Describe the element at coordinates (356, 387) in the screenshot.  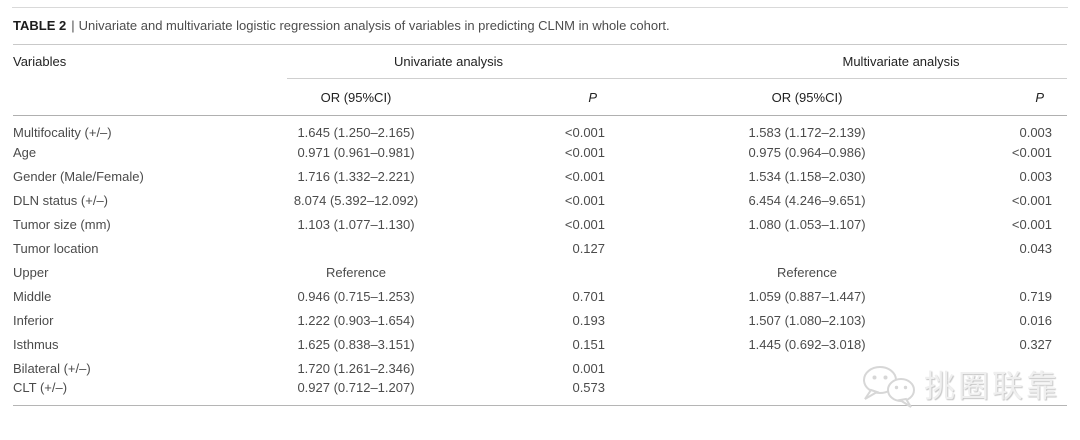
I see `cell-univariate-or: 0.927 (0.712–1.207)` at that location.